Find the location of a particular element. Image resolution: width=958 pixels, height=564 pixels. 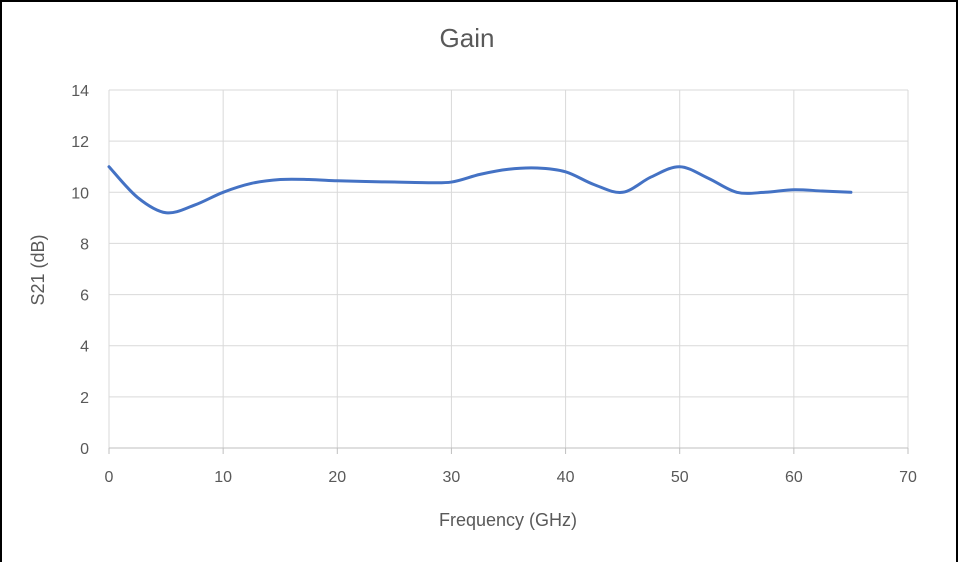

y-tick-label: 0 is located at coordinates (84, 449).